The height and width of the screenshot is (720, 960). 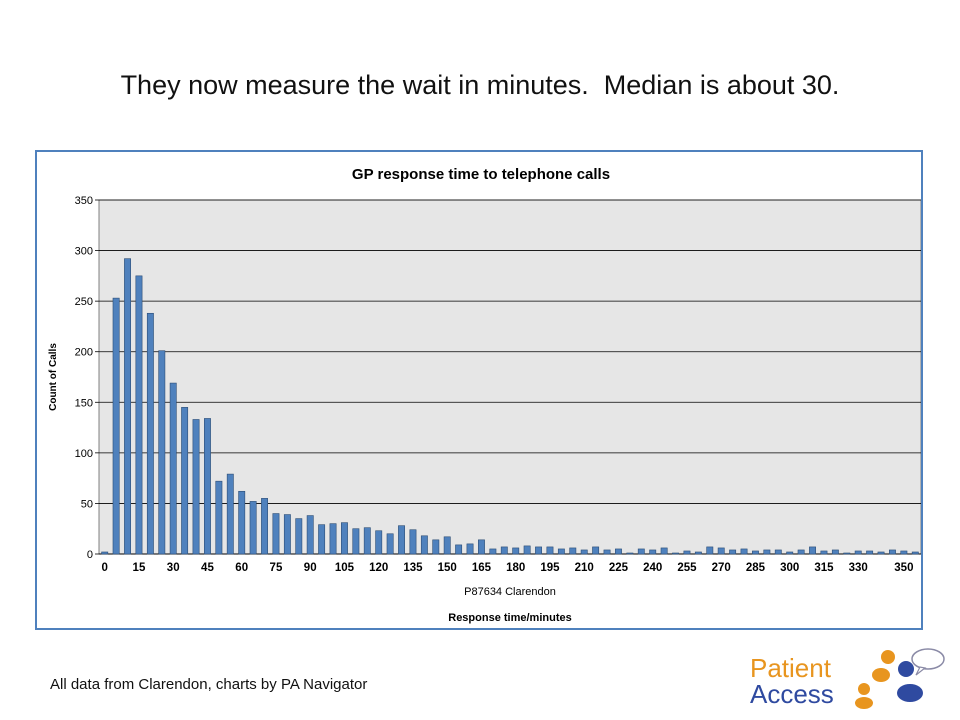 I want to click on x-tick-label: 270, so click(x=721, y=568).